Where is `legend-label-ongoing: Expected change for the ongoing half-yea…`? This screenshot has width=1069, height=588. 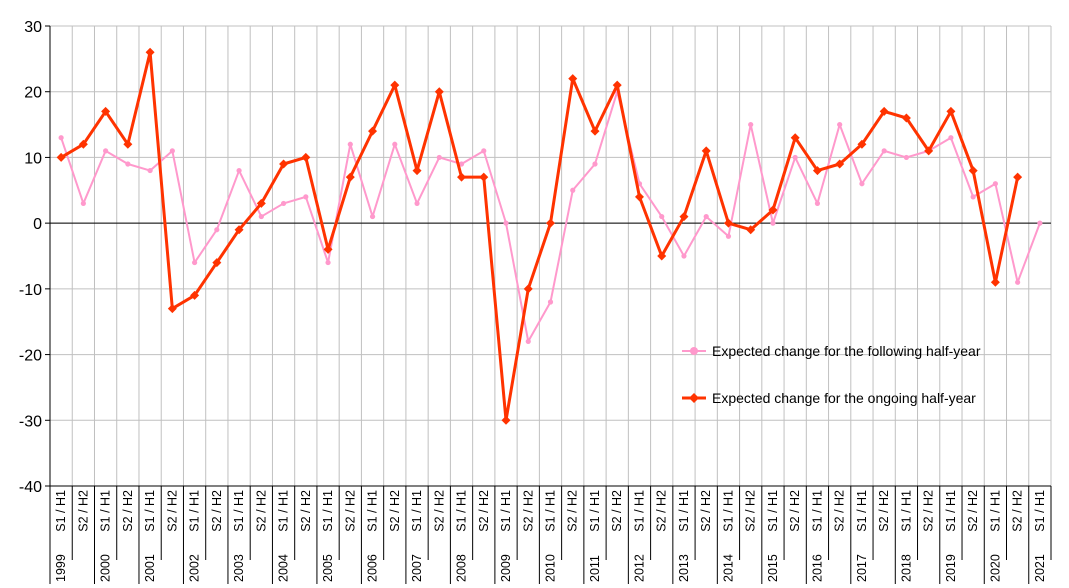 legend-label-ongoing: Expected change for the ongoing half-yea… is located at coordinates (844, 398).